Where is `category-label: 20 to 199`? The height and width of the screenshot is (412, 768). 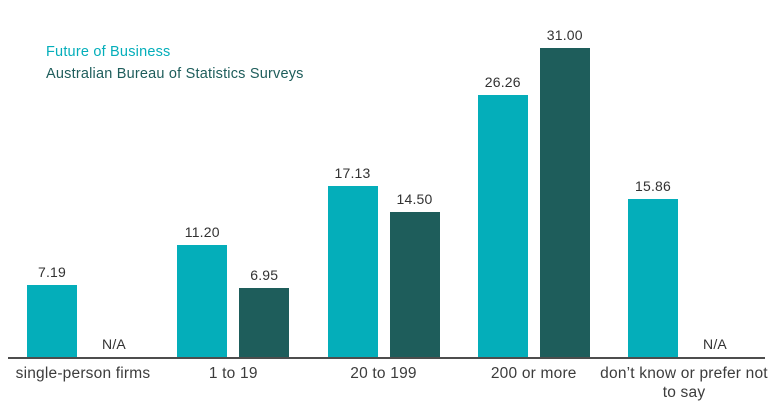 category-label: 20 to 199 is located at coordinates (383, 373).